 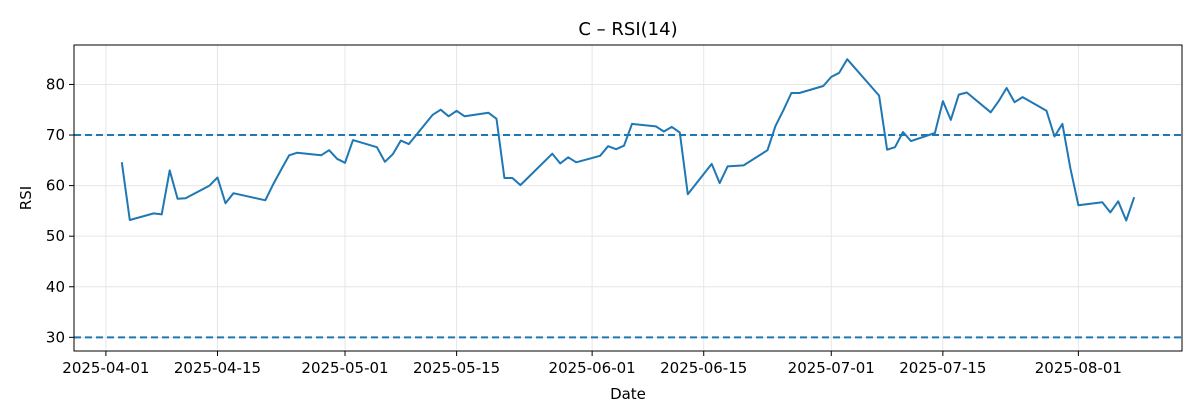 I want to click on x-tick-label: 2025-04-15, so click(x=217, y=368).